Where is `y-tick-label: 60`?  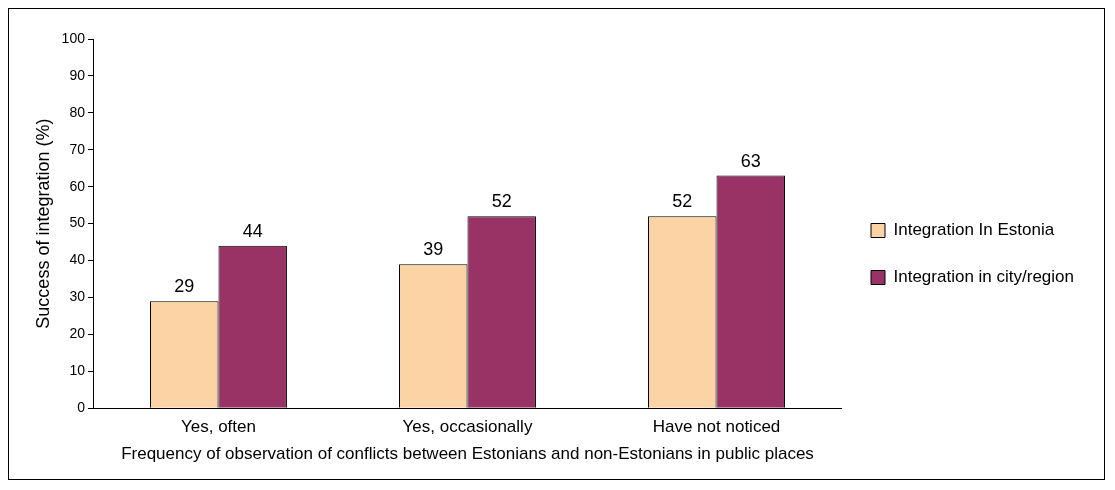
y-tick-label: 60 is located at coordinates (77, 185).